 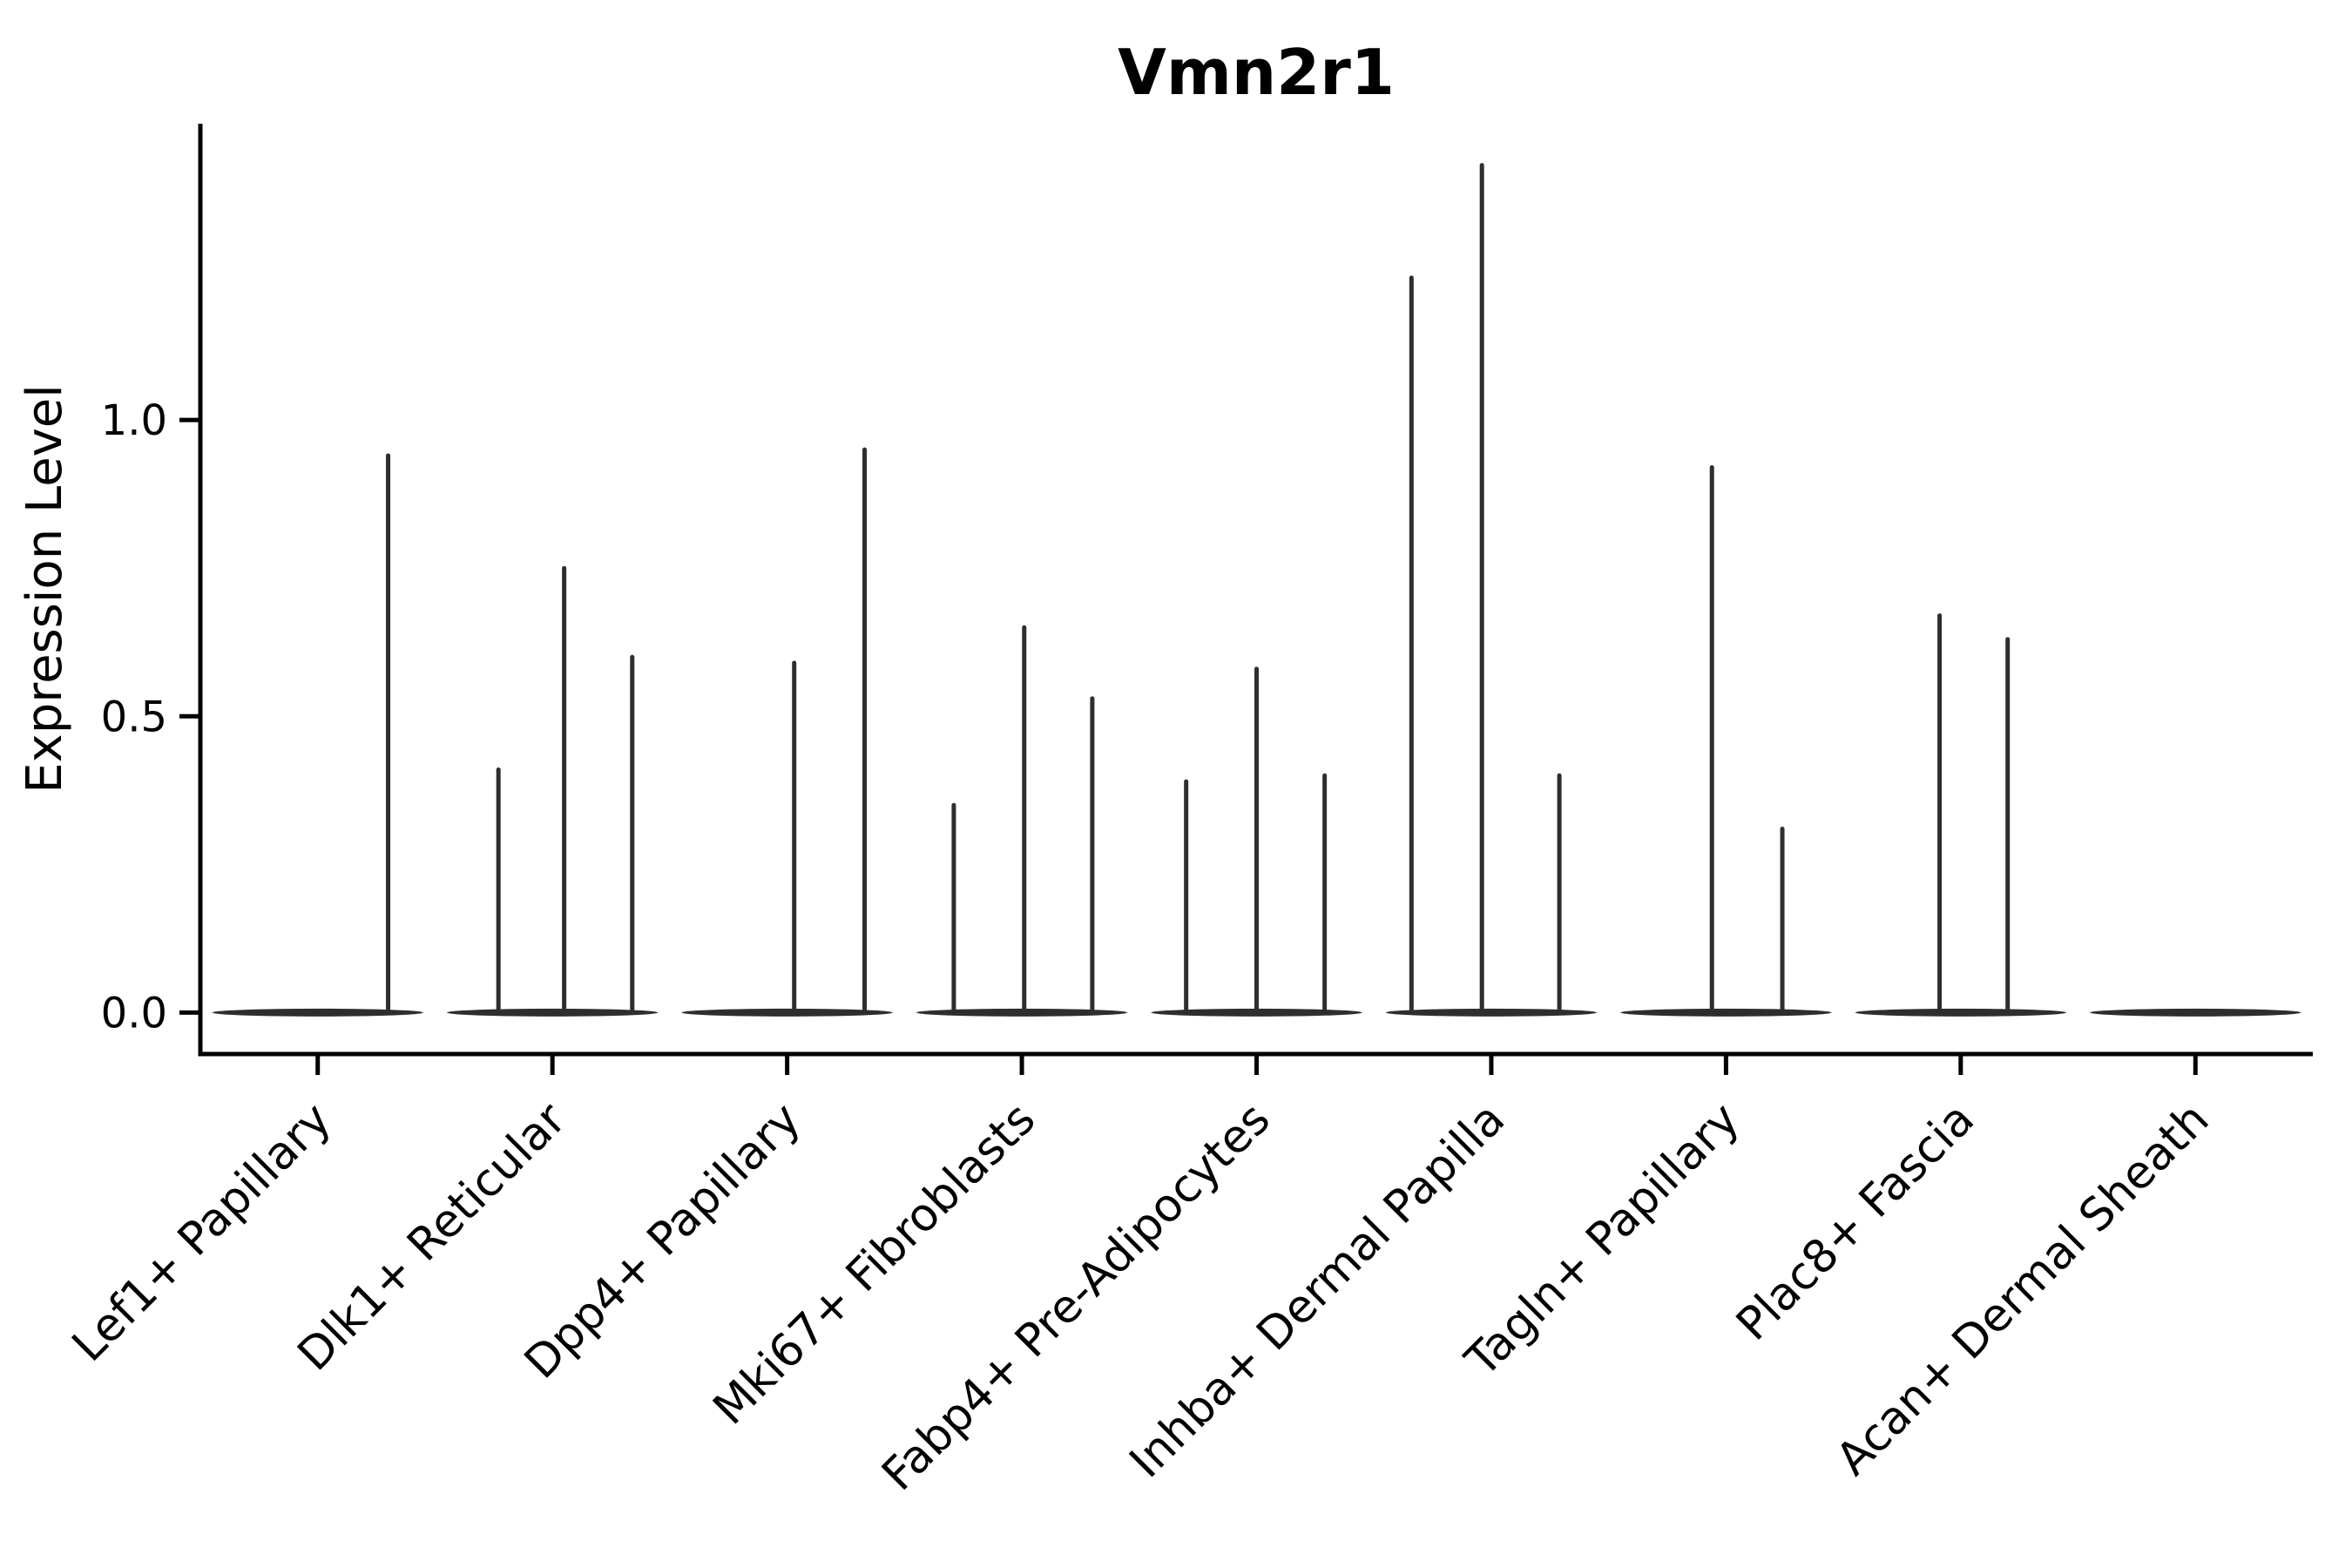 What do you see at coordinates (134, 420) in the screenshot?
I see `y-tick-label: 1.0` at bounding box center [134, 420].